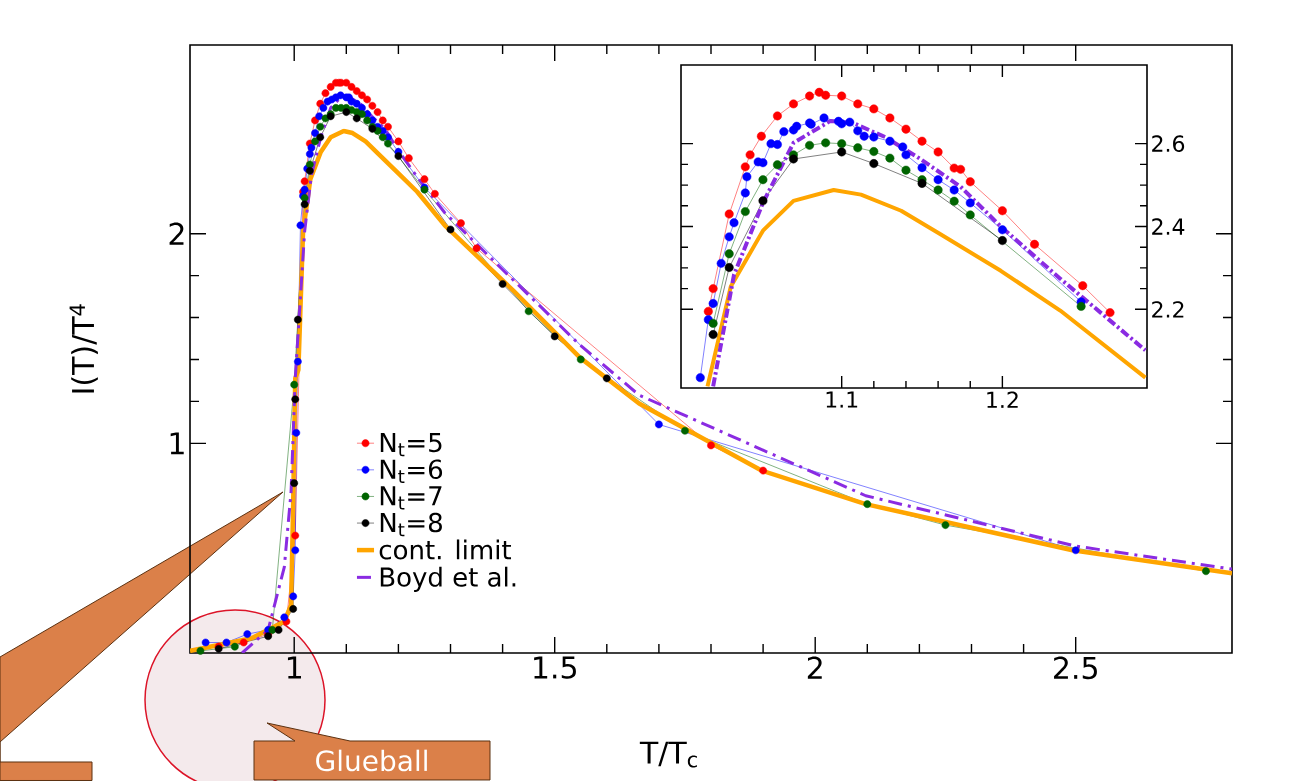 This screenshot has width=1291, height=781. I want to click on legend-label: N$_{t}$=7, so click(411, 498).